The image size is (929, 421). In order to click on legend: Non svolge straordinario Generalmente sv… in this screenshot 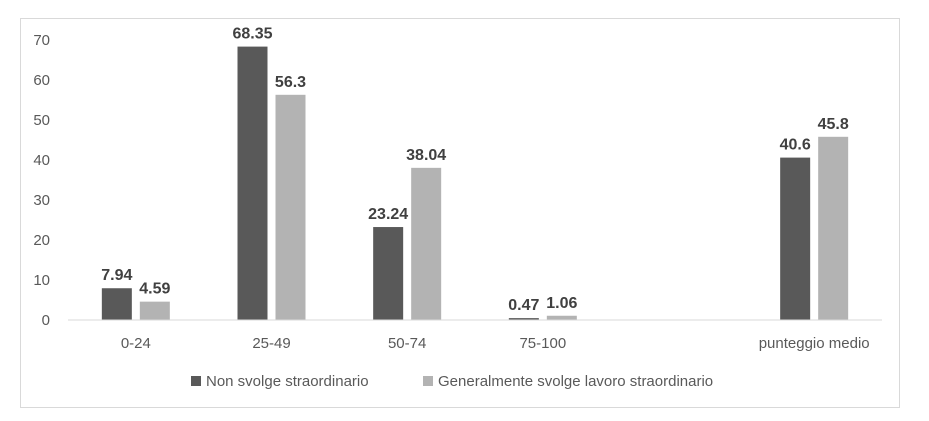, I will do `click(452, 381)`.